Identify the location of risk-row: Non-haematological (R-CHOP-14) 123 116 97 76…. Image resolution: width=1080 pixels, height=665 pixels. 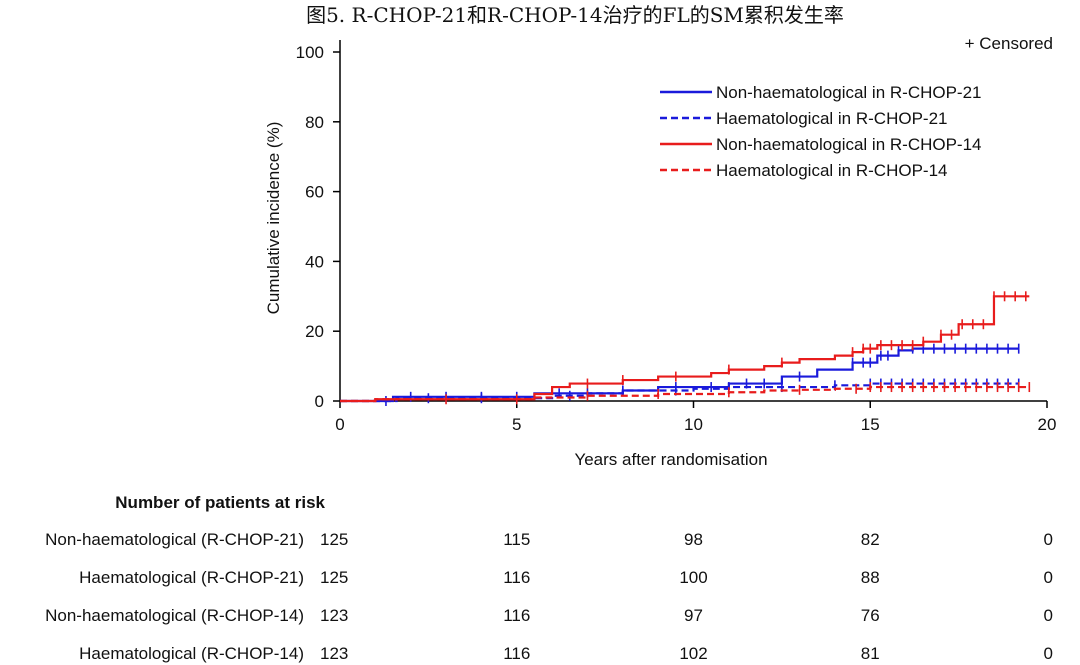
(549, 615).